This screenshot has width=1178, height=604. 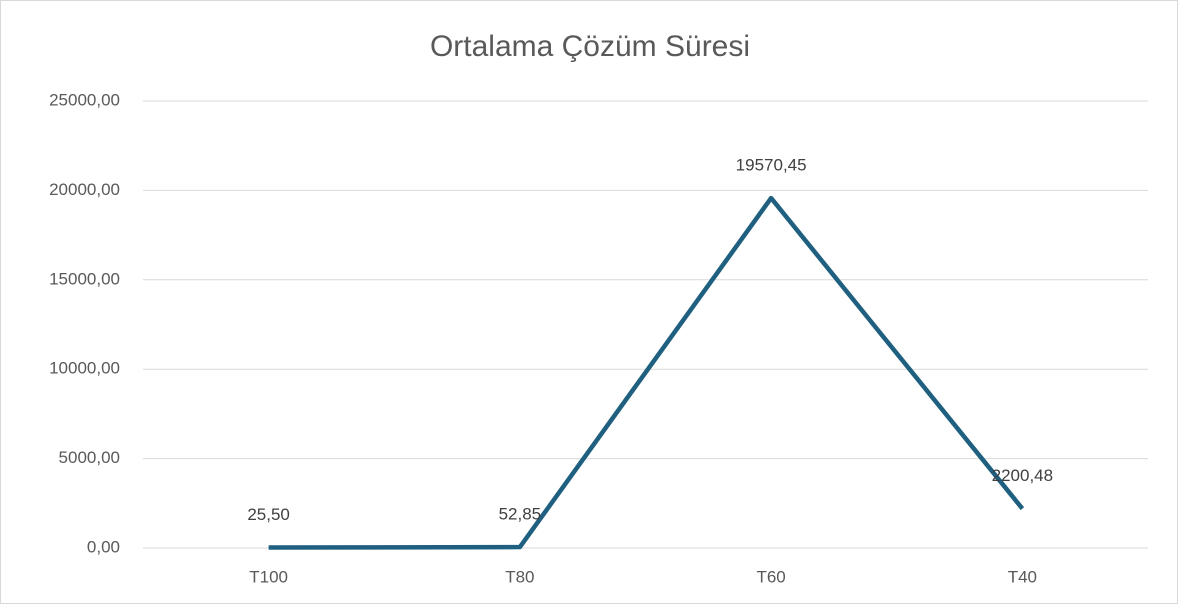 I want to click on x-tick-label: T100, so click(x=268, y=576).